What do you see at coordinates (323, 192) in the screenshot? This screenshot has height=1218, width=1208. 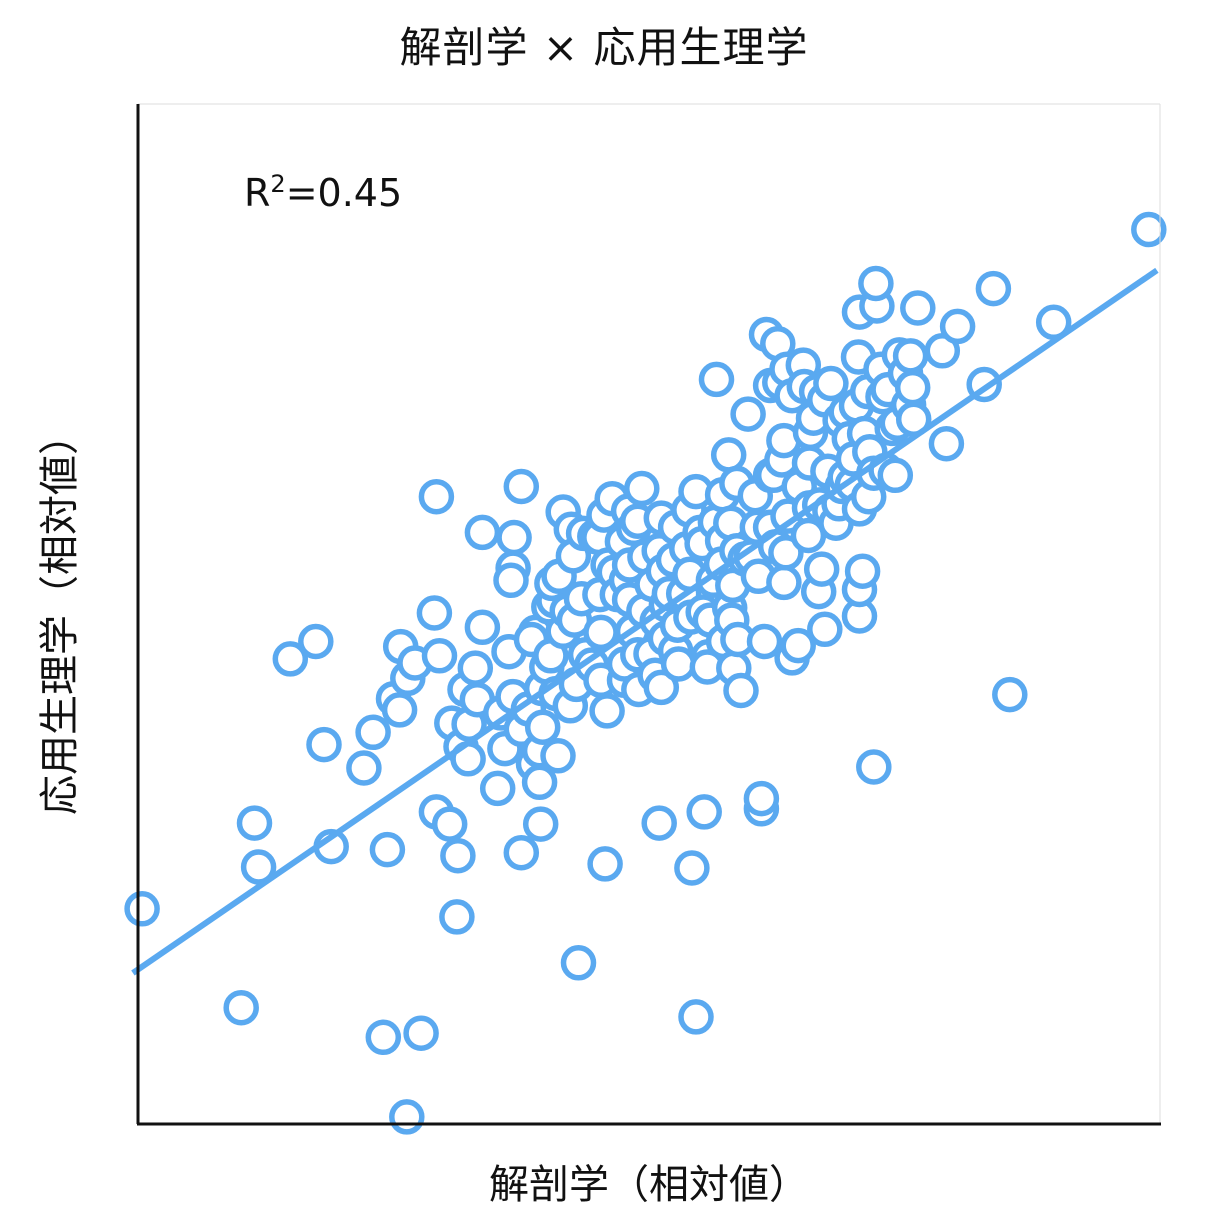 I see `r-squared-annotation: R2=0.45` at bounding box center [323, 192].